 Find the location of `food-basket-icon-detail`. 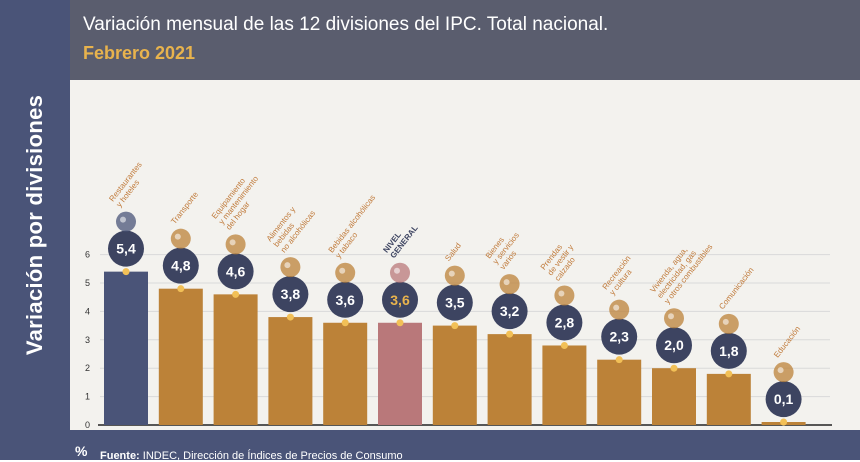

food-basket-icon-detail is located at coordinates (287, 265).